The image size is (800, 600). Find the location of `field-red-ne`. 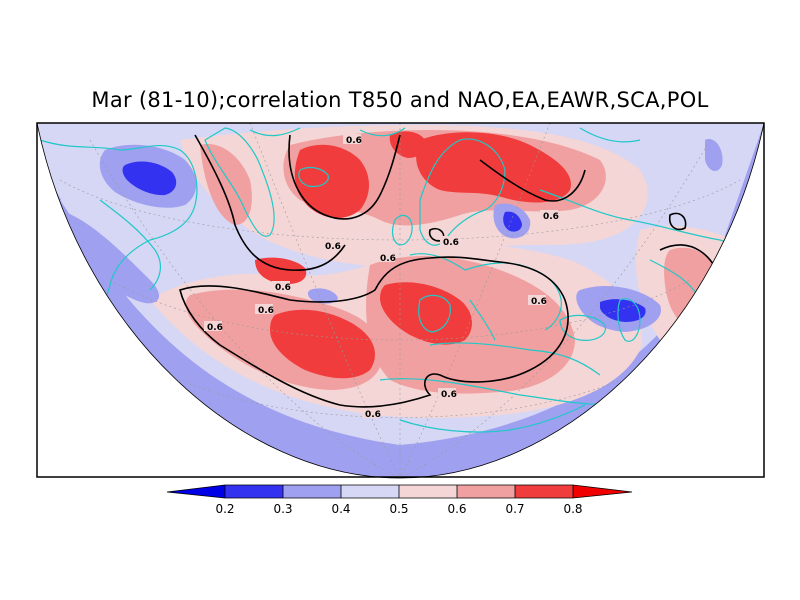

field-red-ne is located at coordinates (493, 167).